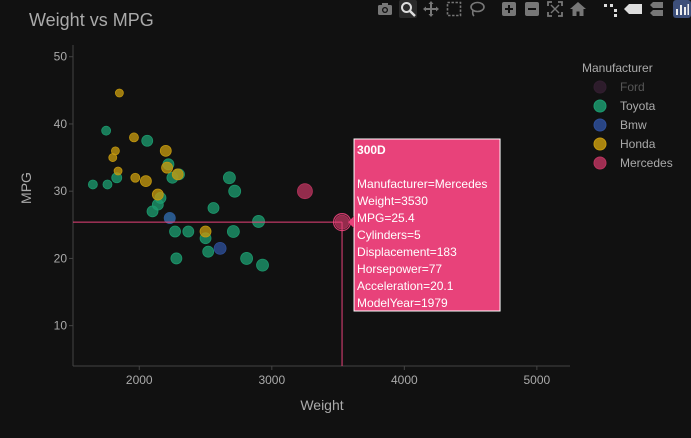 The height and width of the screenshot is (438, 691). What do you see at coordinates (404, 380) in the screenshot?
I see `x-tick-label: 4000` at bounding box center [404, 380].